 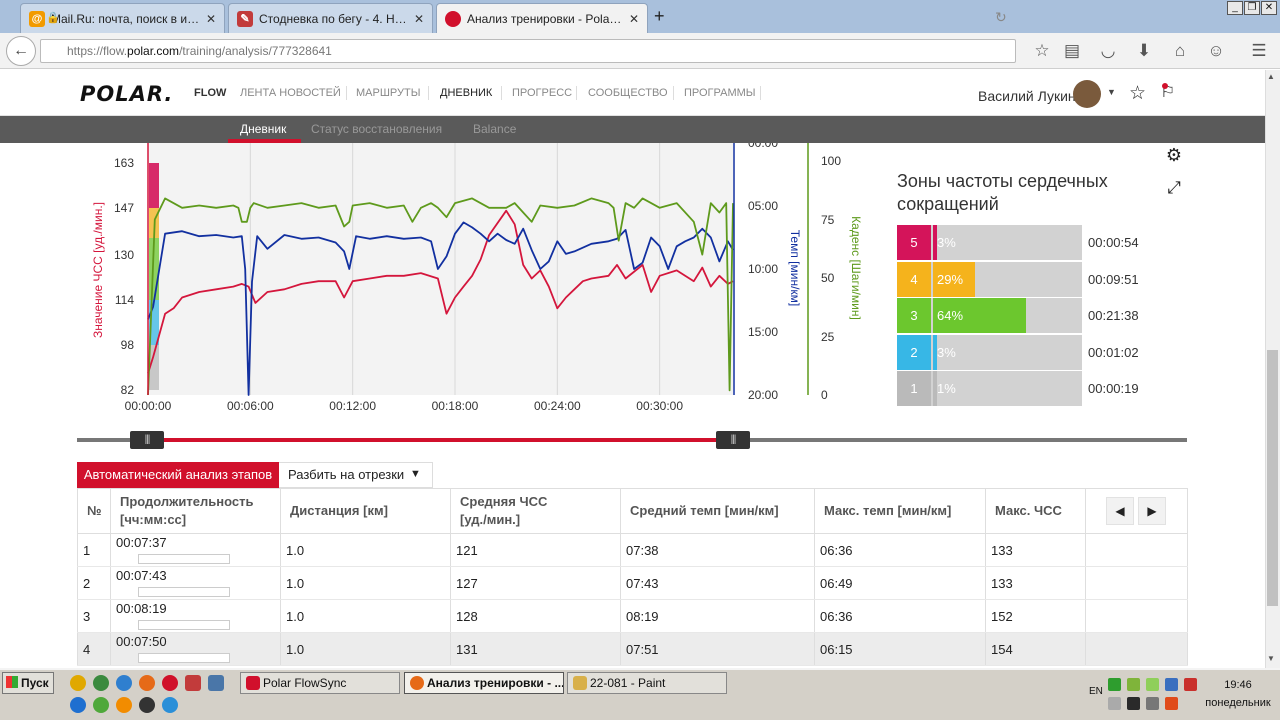 I want to click on table-row: 1 00:07:37 1.0 121 07:38 06:36 133, so click(x=632, y=550).